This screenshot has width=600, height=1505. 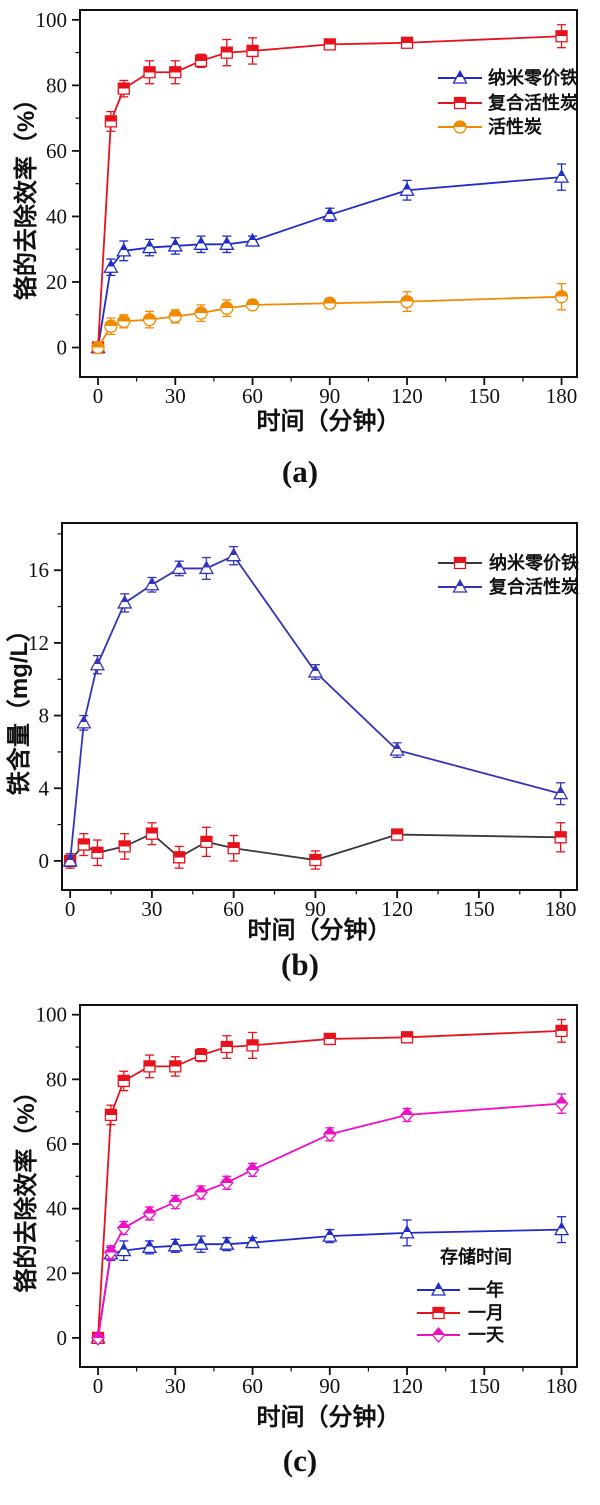 What do you see at coordinates (44, 788) in the screenshot?
I see `y-tick-label: 4` at bounding box center [44, 788].